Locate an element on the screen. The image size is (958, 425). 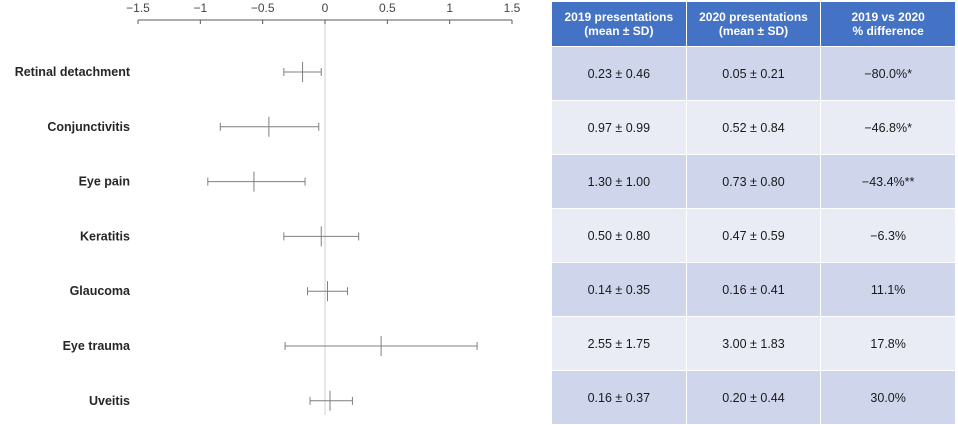
forest-row: Keratitis is located at coordinates (220, 236).